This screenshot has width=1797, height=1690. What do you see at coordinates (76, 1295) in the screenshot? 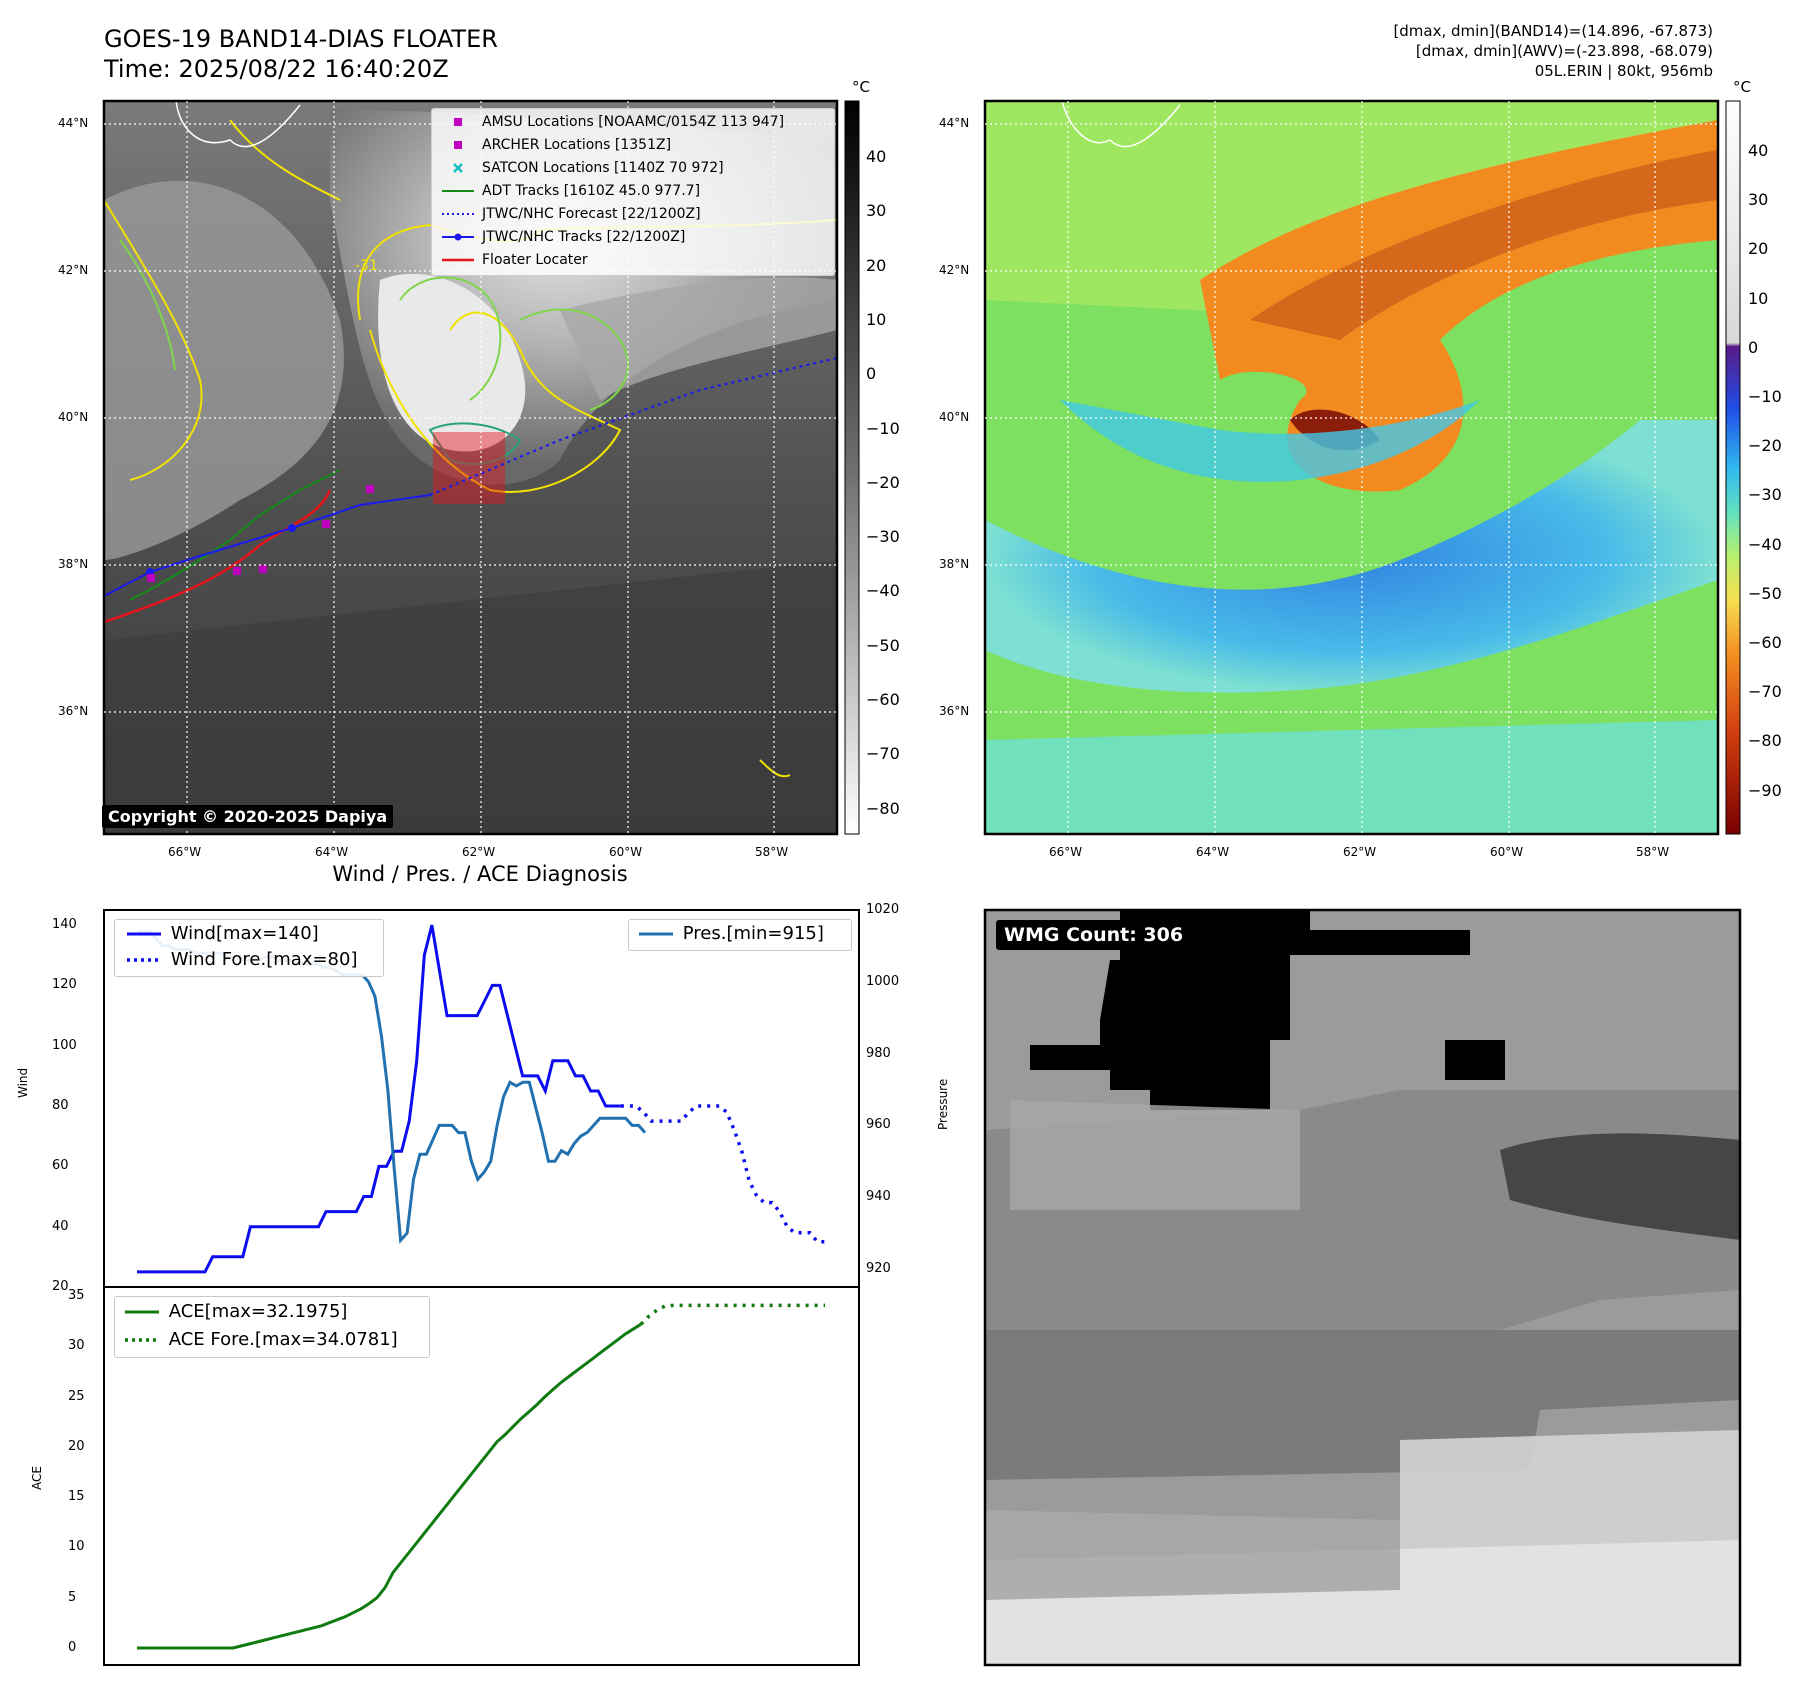
I see `ace-ytick-7: 35` at bounding box center [76, 1295].